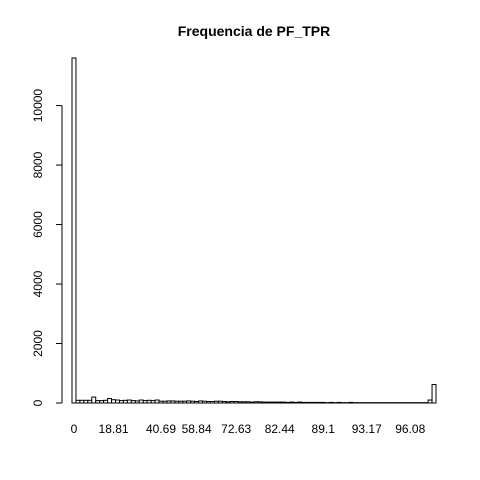 Image resolution: width=480 pixels, height=480 pixels. Describe the element at coordinates (161, 429) in the screenshot. I see `x-tick-label: 40.69` at that location.